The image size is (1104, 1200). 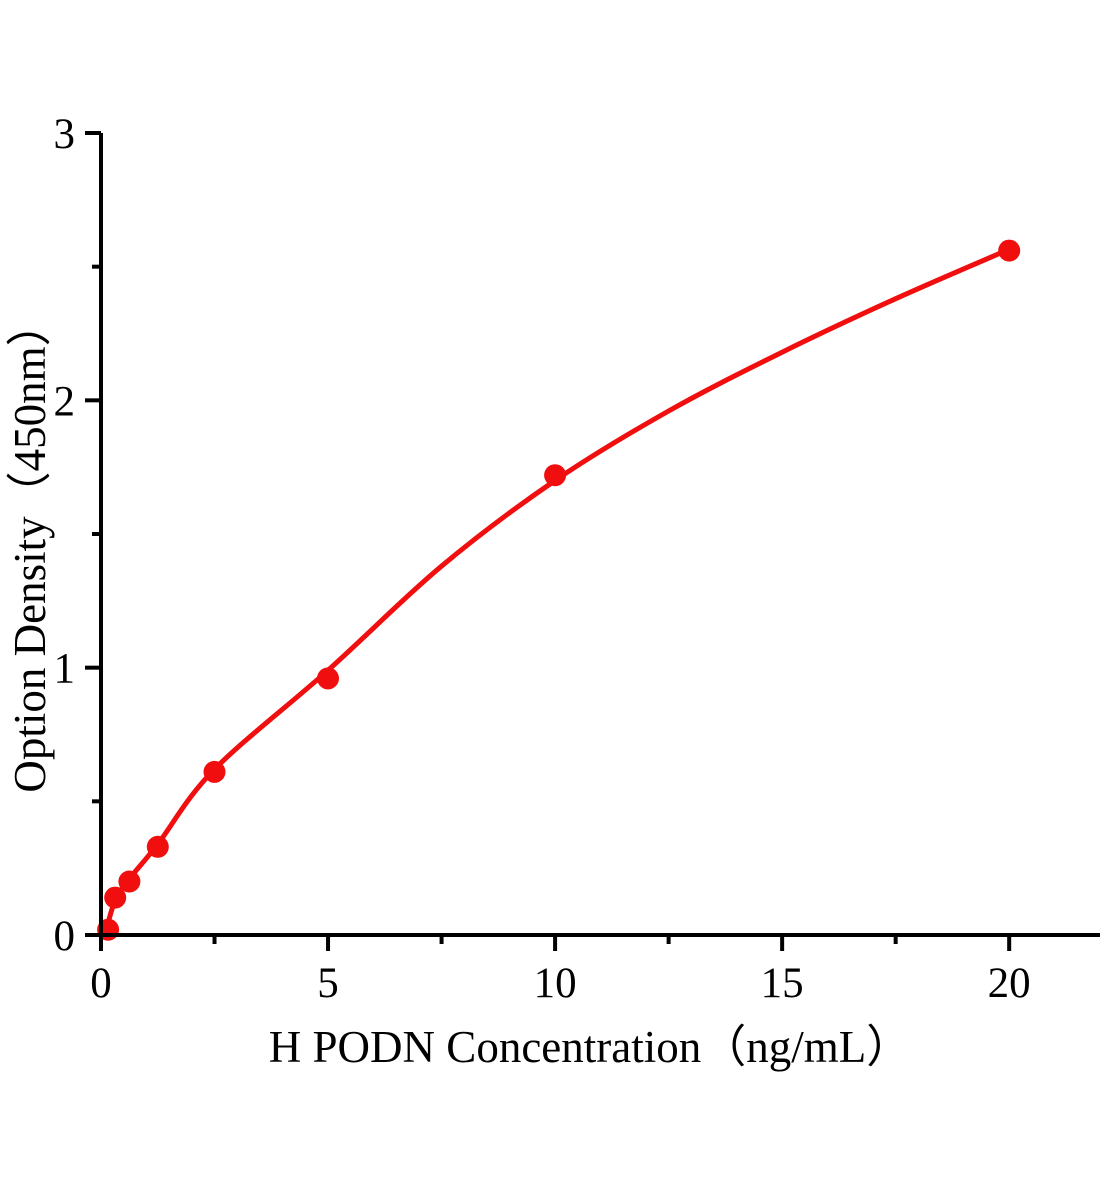 I want to click on y-tick-label: 1, so click(x=65, y=669).